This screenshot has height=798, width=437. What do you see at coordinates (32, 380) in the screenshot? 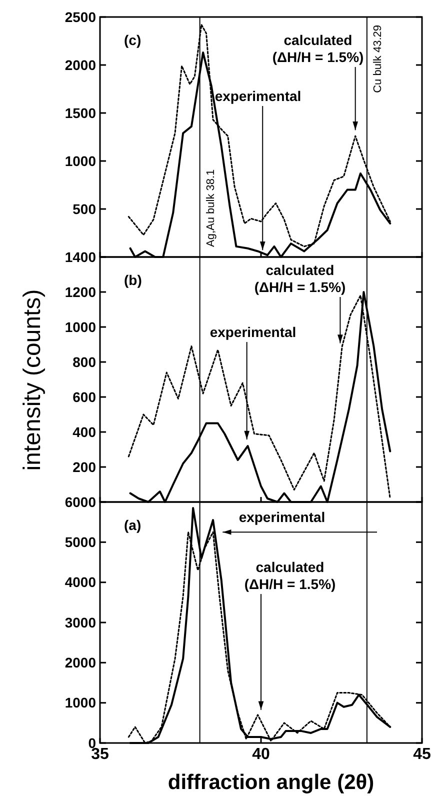
I see `y-axis-title: intensity (counts)` at bounding box center [32, 380].